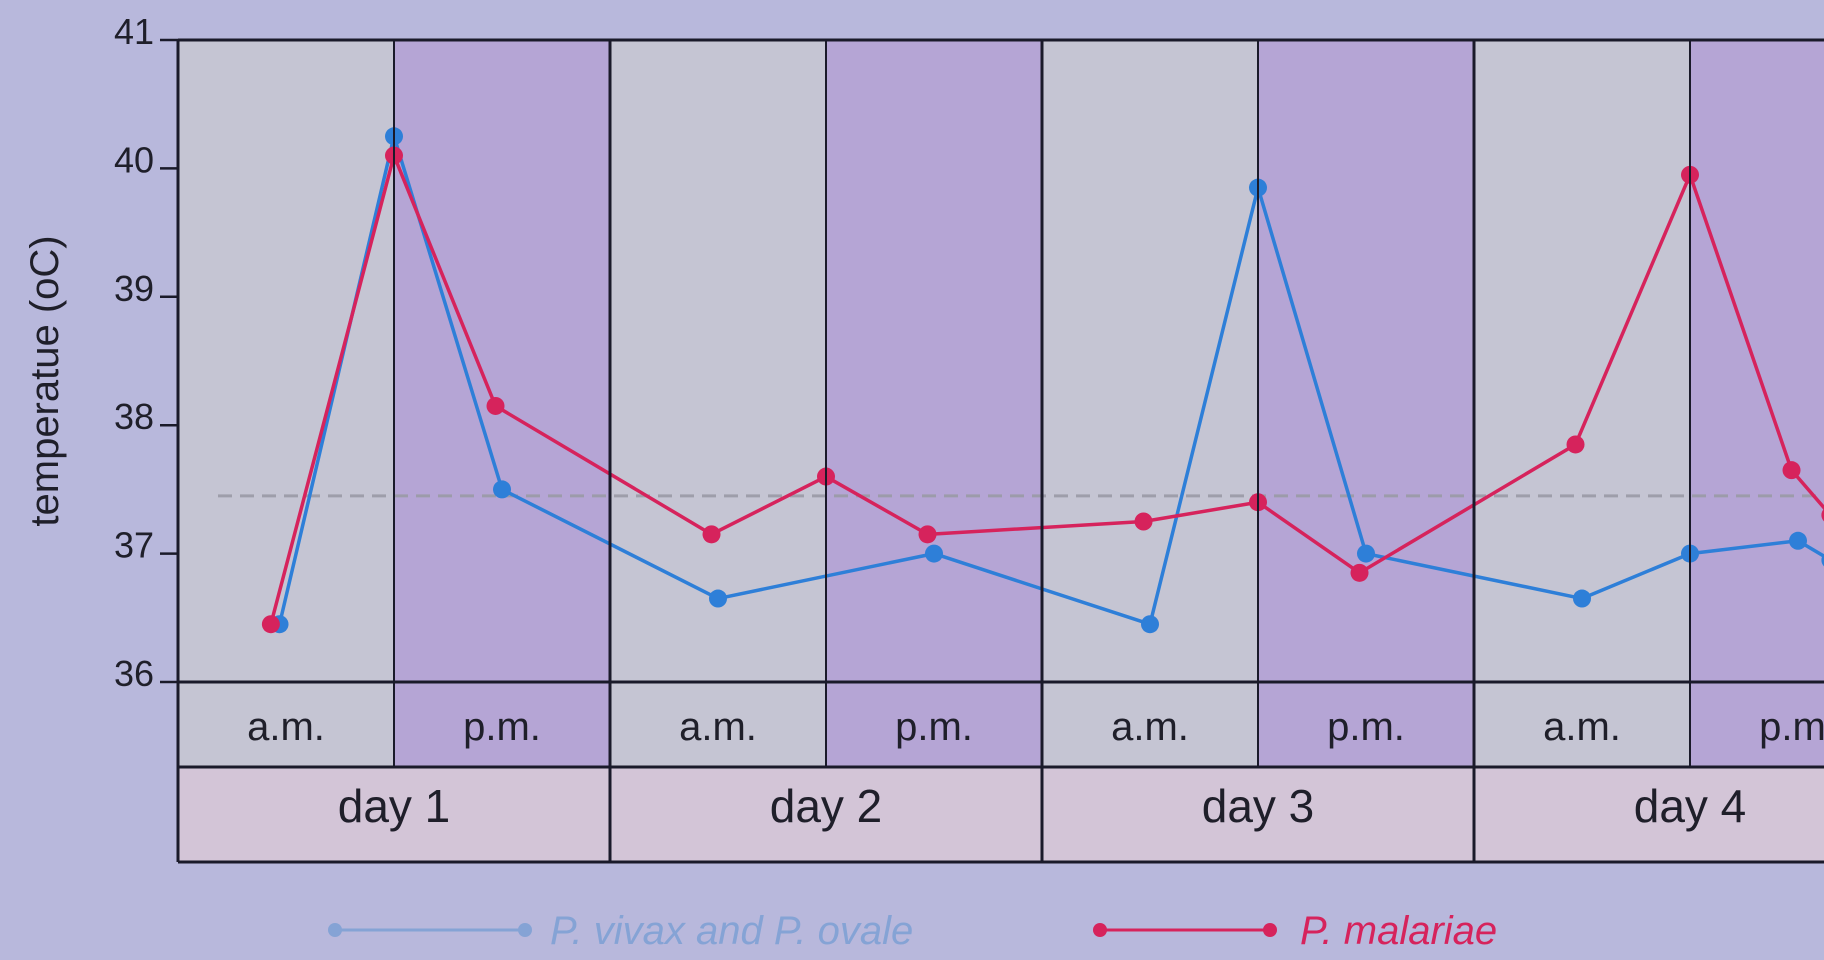  I want to click on day-label: day 1, so click(394, 806).